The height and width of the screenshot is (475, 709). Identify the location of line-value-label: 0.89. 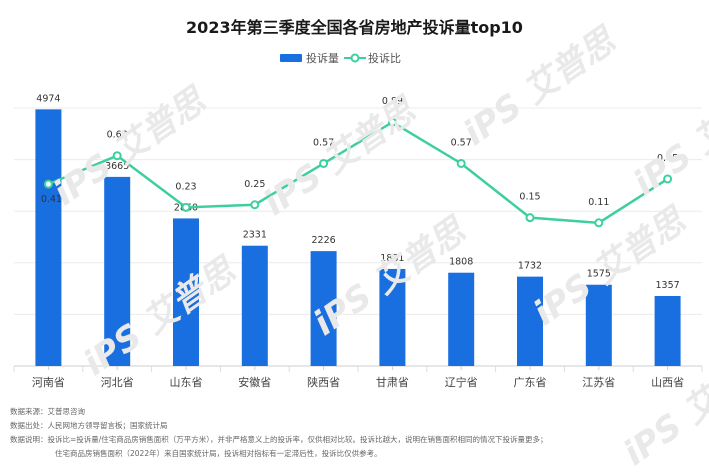
(392, 101).